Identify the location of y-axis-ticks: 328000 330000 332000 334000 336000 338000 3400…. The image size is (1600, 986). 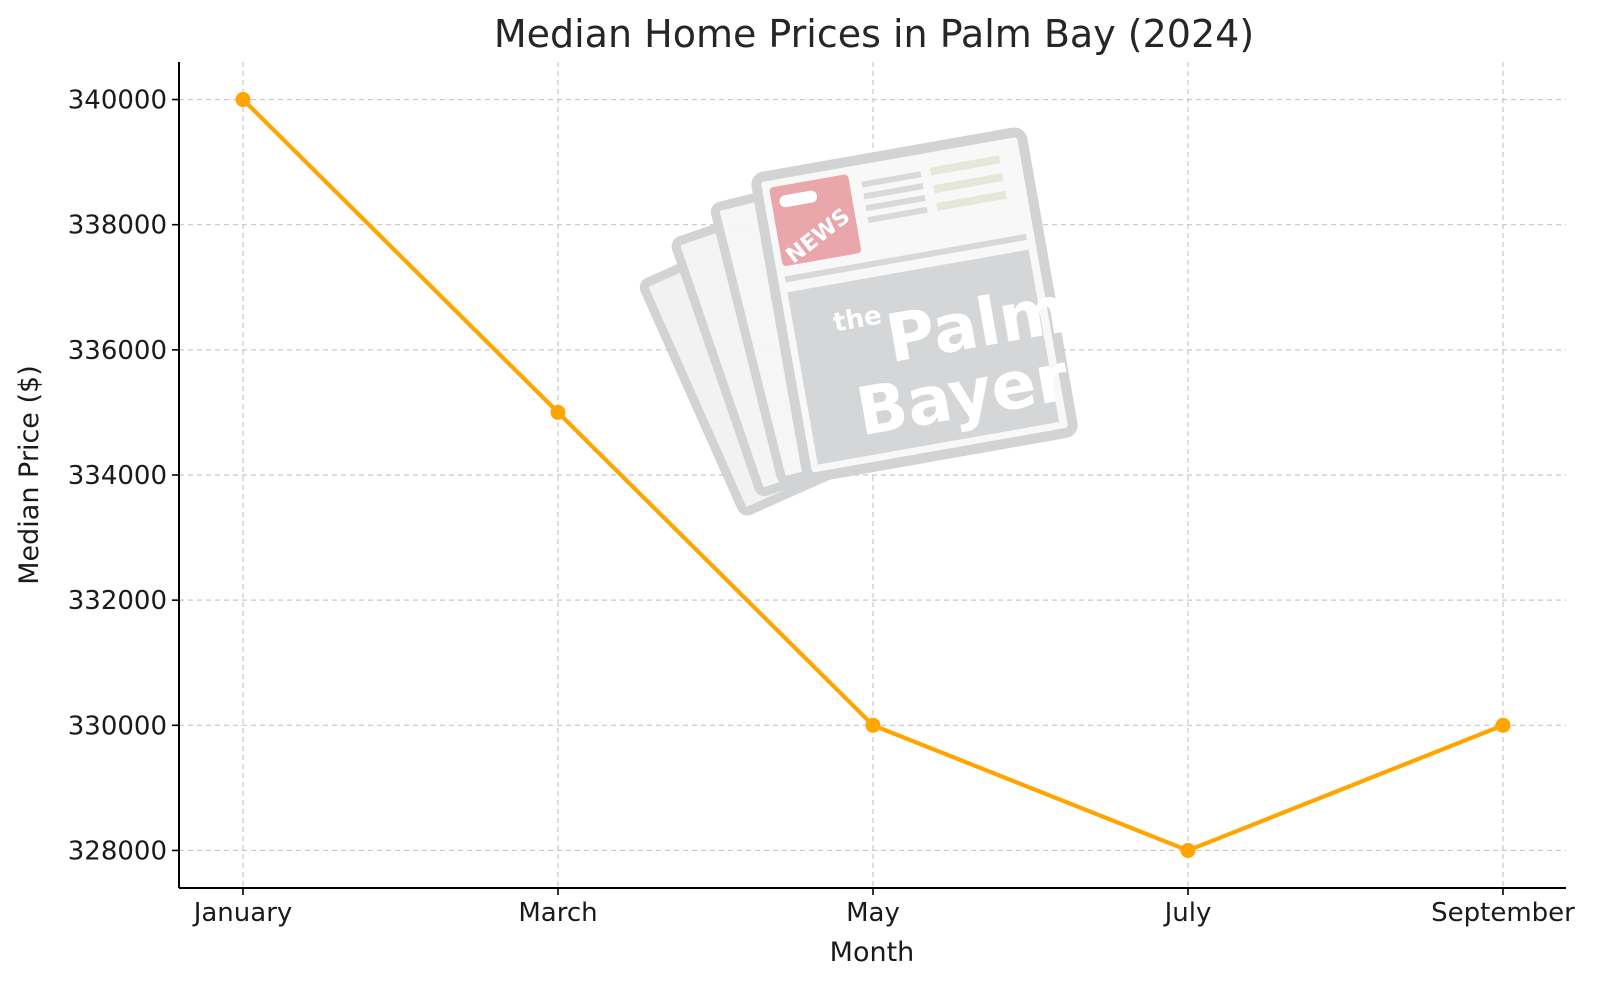
(123, 476).